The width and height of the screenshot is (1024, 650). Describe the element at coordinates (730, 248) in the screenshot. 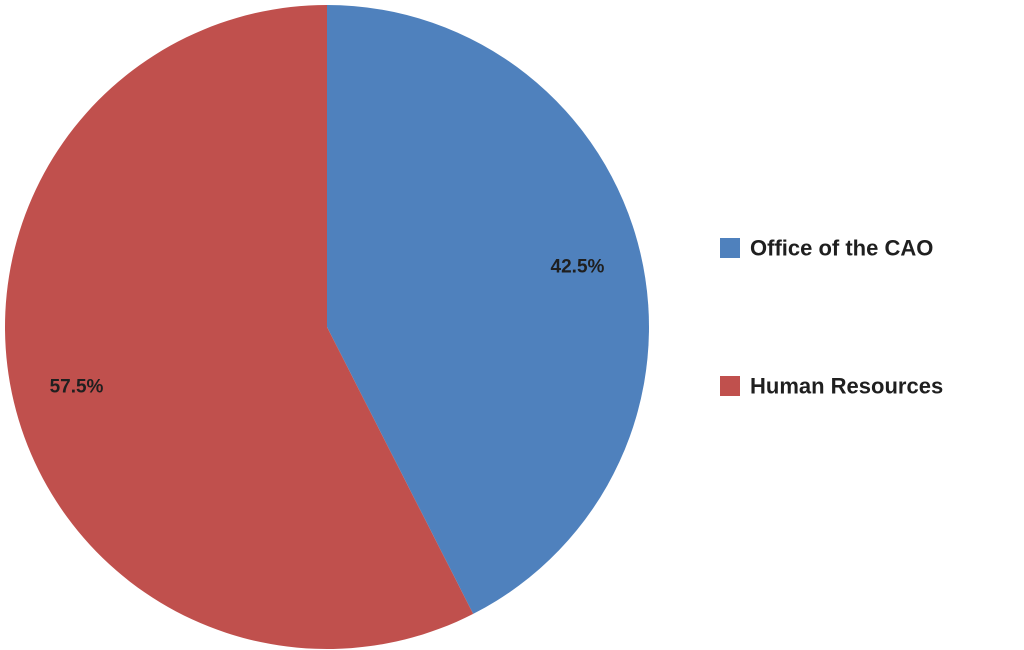

I see `legend-swatch-office-of-the-cao` at that location.